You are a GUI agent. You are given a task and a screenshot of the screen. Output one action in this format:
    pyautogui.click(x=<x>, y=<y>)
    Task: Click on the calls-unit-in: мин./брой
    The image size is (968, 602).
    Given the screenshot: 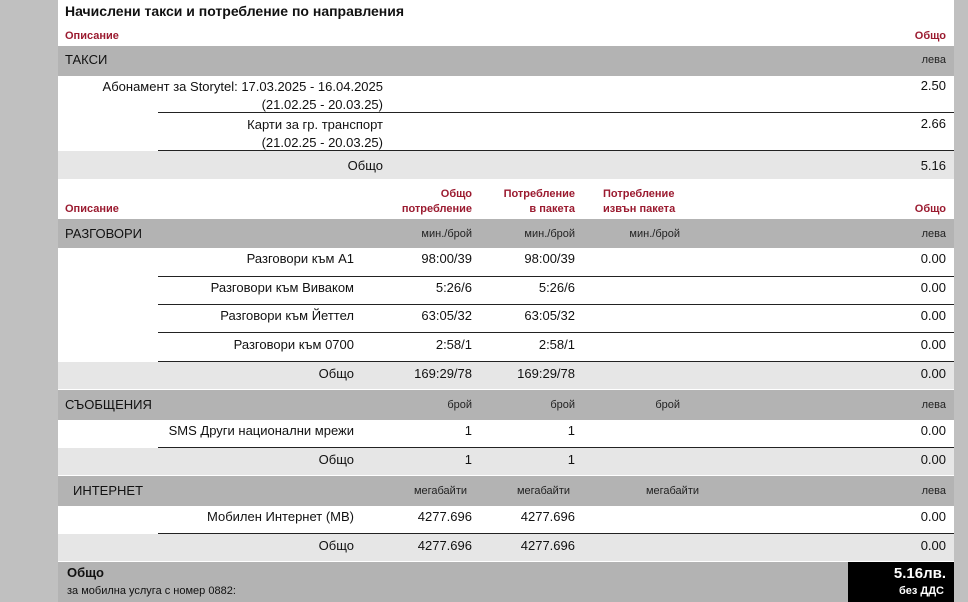 What is the action you would take?
    pyautogui.click(x=549, y=234)
    